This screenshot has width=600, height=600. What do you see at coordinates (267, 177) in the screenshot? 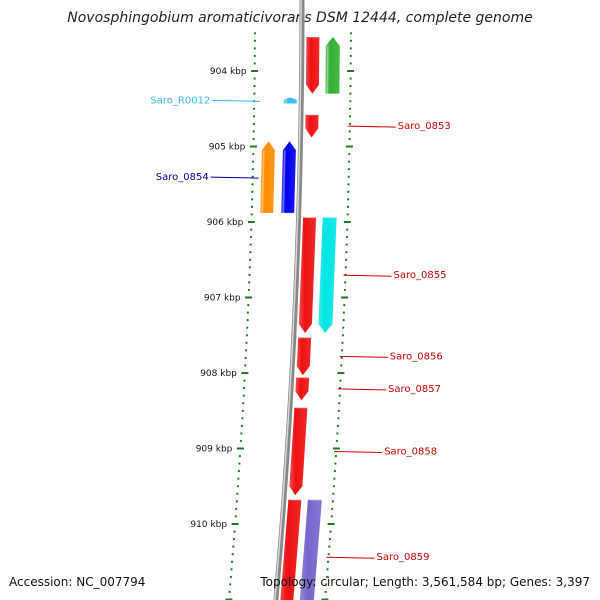
I see `gene-orange-gene` at bounding box center [267, 177].